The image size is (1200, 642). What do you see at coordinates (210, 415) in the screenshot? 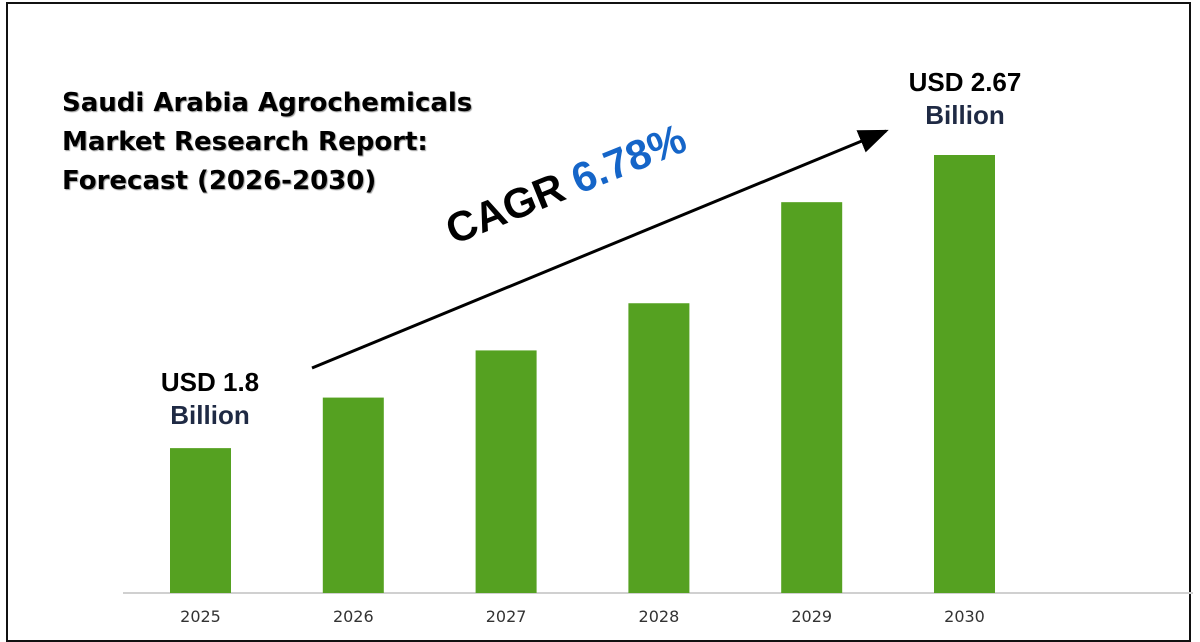
I see `start-value-unit: Billion` at bounding box center [210, 415].